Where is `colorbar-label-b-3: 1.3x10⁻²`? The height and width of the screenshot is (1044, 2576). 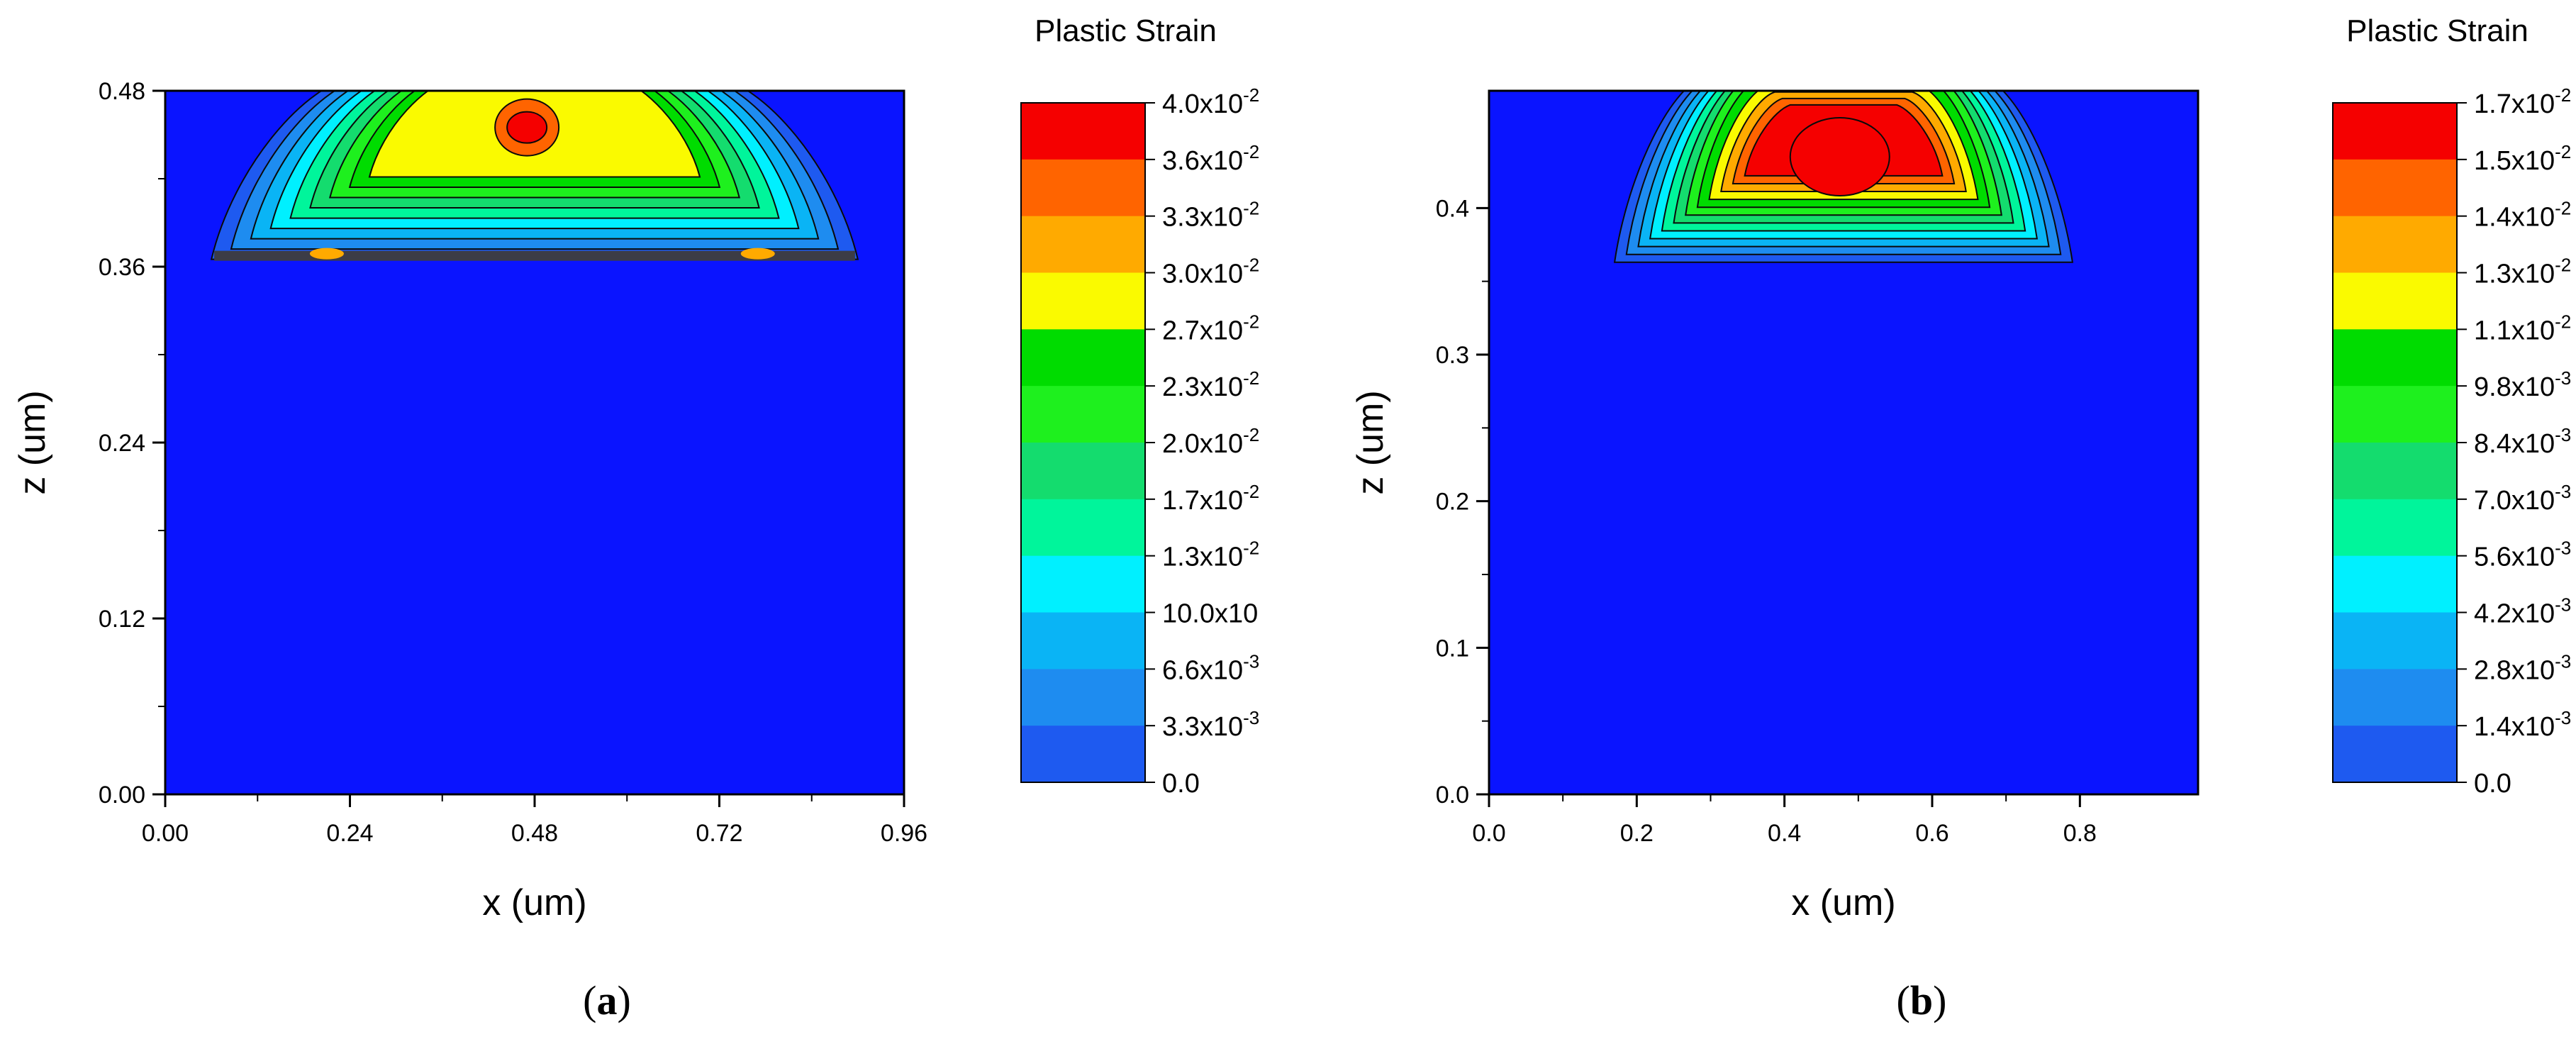 colorbar-label-b-3: 1.3x10⁻² is located at coordinates (2522, 272).